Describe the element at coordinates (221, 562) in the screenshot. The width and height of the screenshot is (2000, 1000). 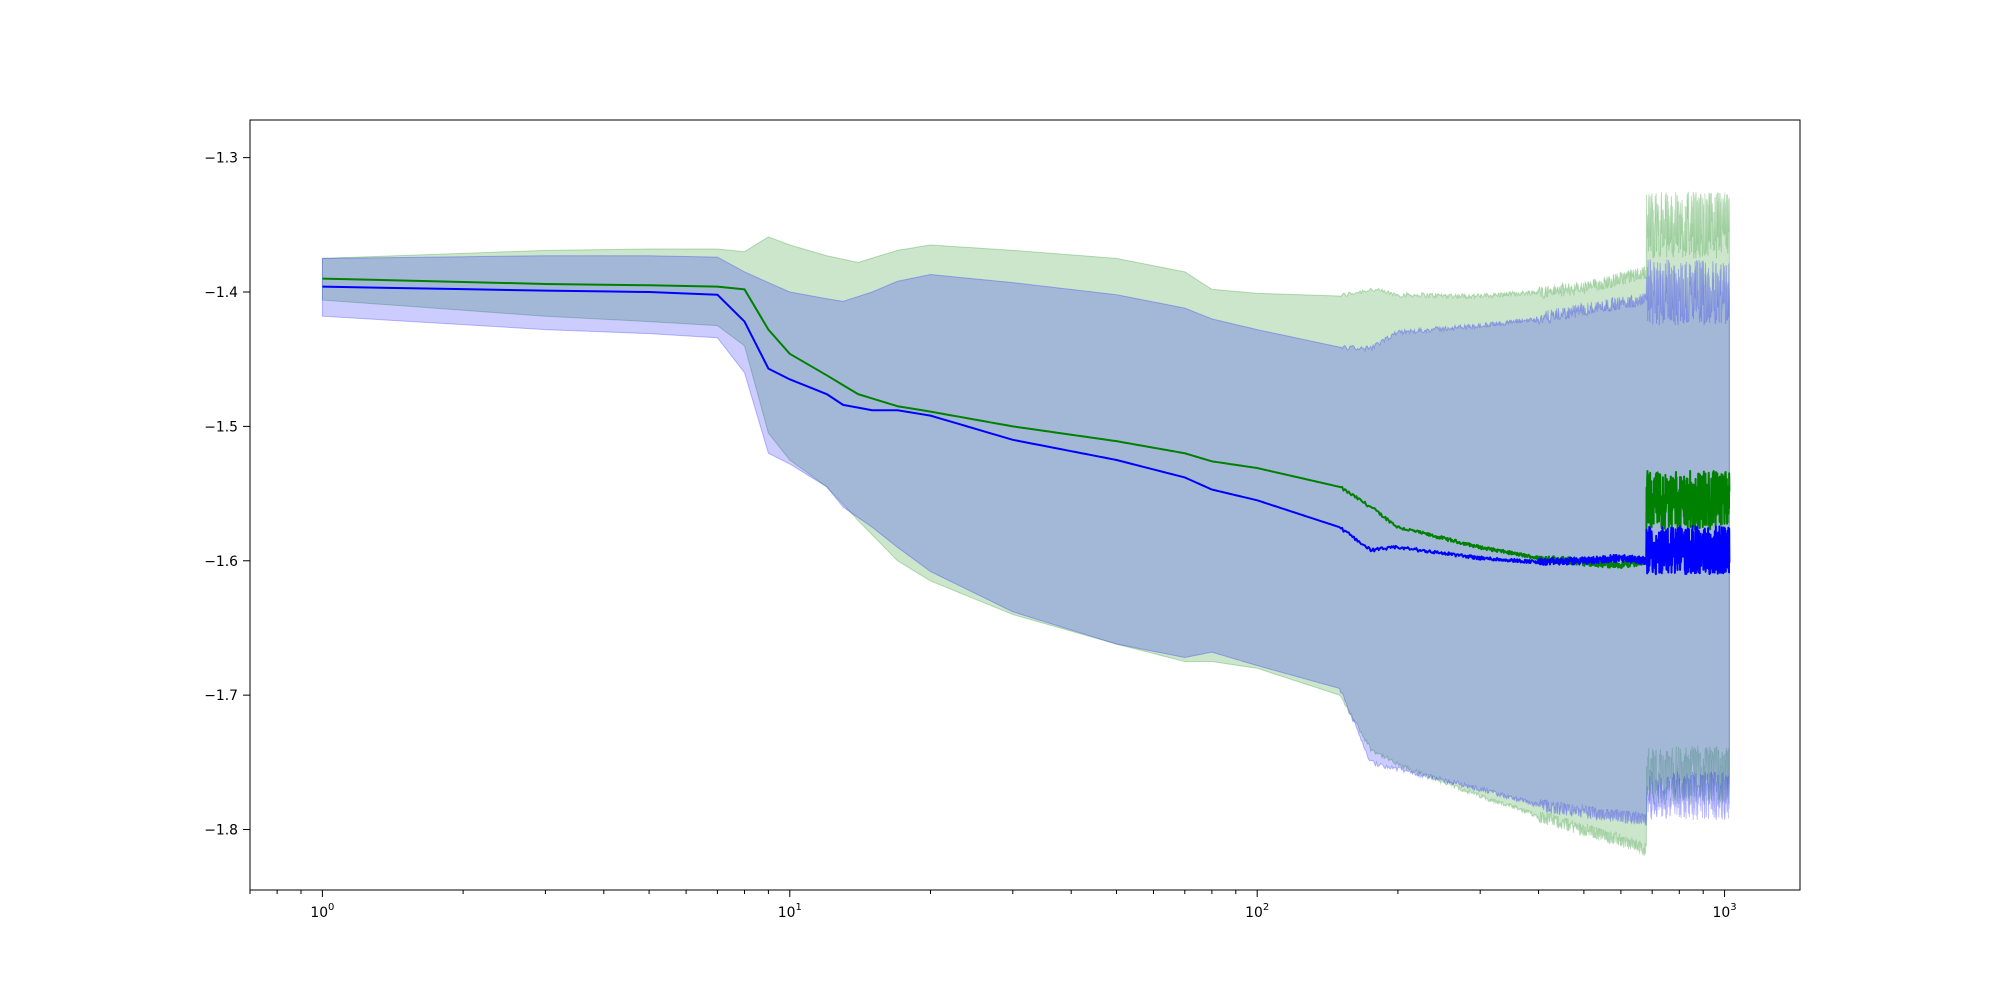
I see `y-tick-label: −1.6` at that location.